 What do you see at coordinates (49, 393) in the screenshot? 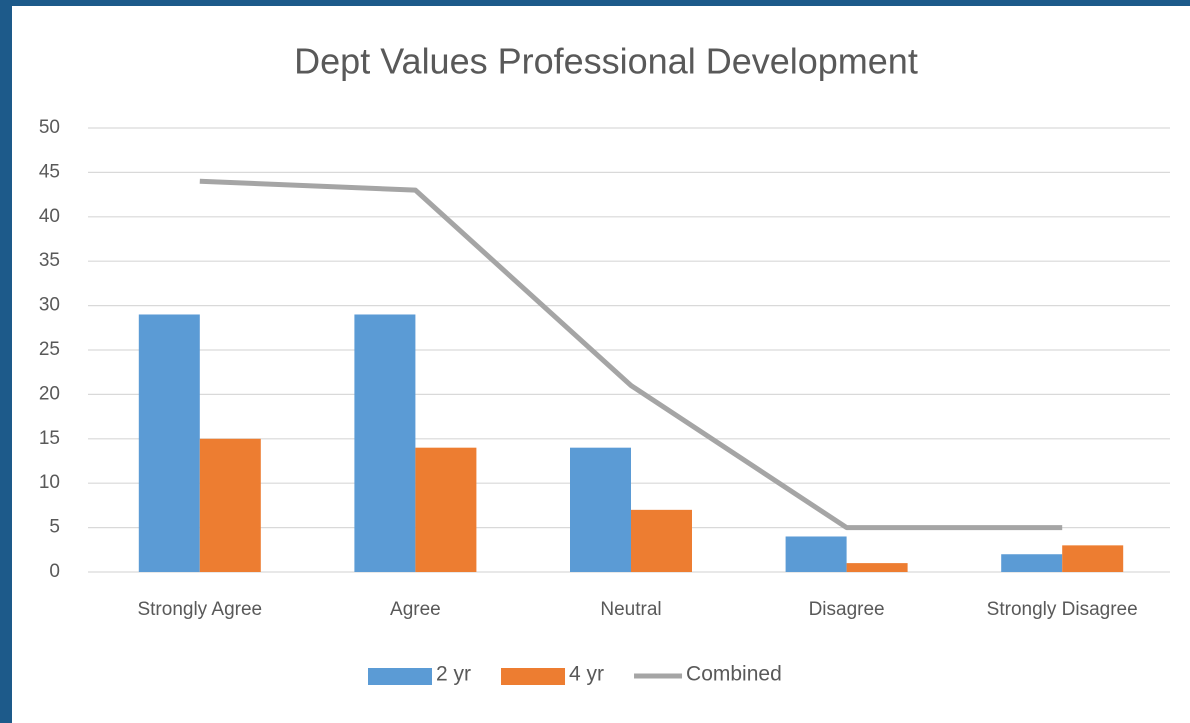
I see `y-tick-label: 20` at bounding box center [49, 393].